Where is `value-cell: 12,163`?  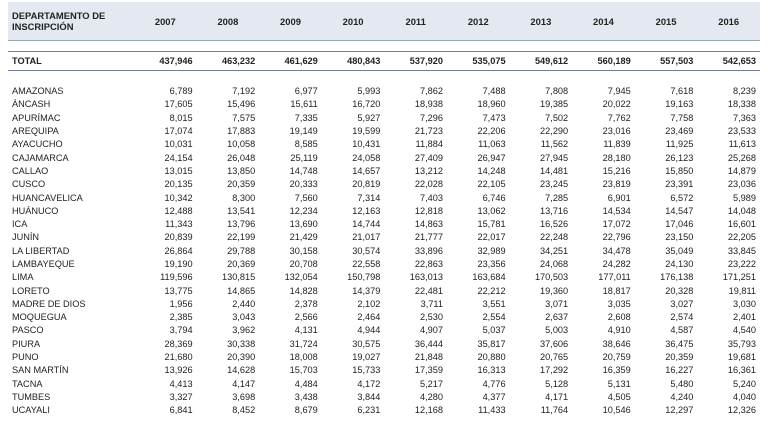 value-cell: 12,163 is located at coordinates (366, 210).